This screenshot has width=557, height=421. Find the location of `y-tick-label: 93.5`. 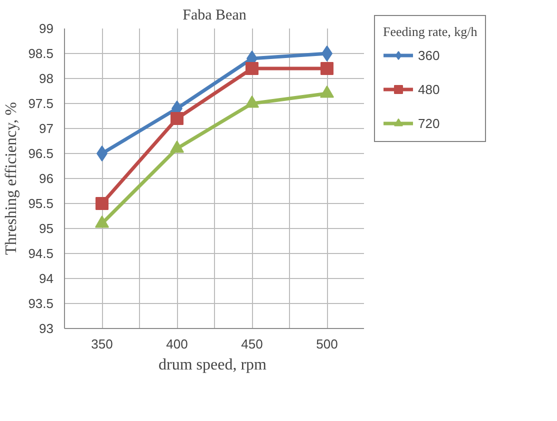

y-tick-label: 93.5 is located at coordinates (41, 303).